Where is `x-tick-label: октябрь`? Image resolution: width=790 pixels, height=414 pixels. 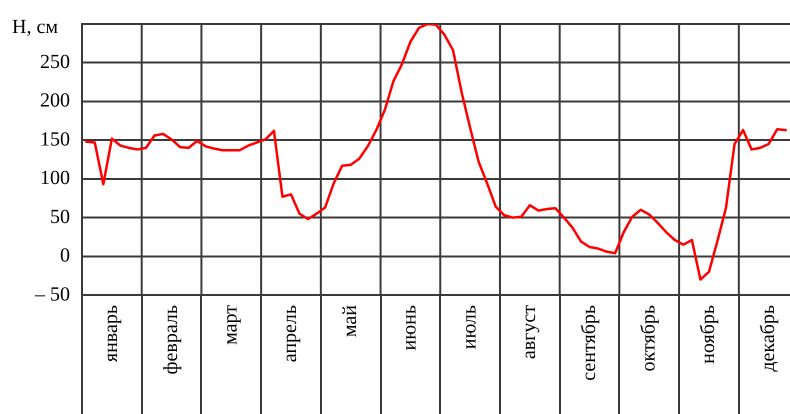
x-tick-label: октябрь is located at coordinates (649, 338).